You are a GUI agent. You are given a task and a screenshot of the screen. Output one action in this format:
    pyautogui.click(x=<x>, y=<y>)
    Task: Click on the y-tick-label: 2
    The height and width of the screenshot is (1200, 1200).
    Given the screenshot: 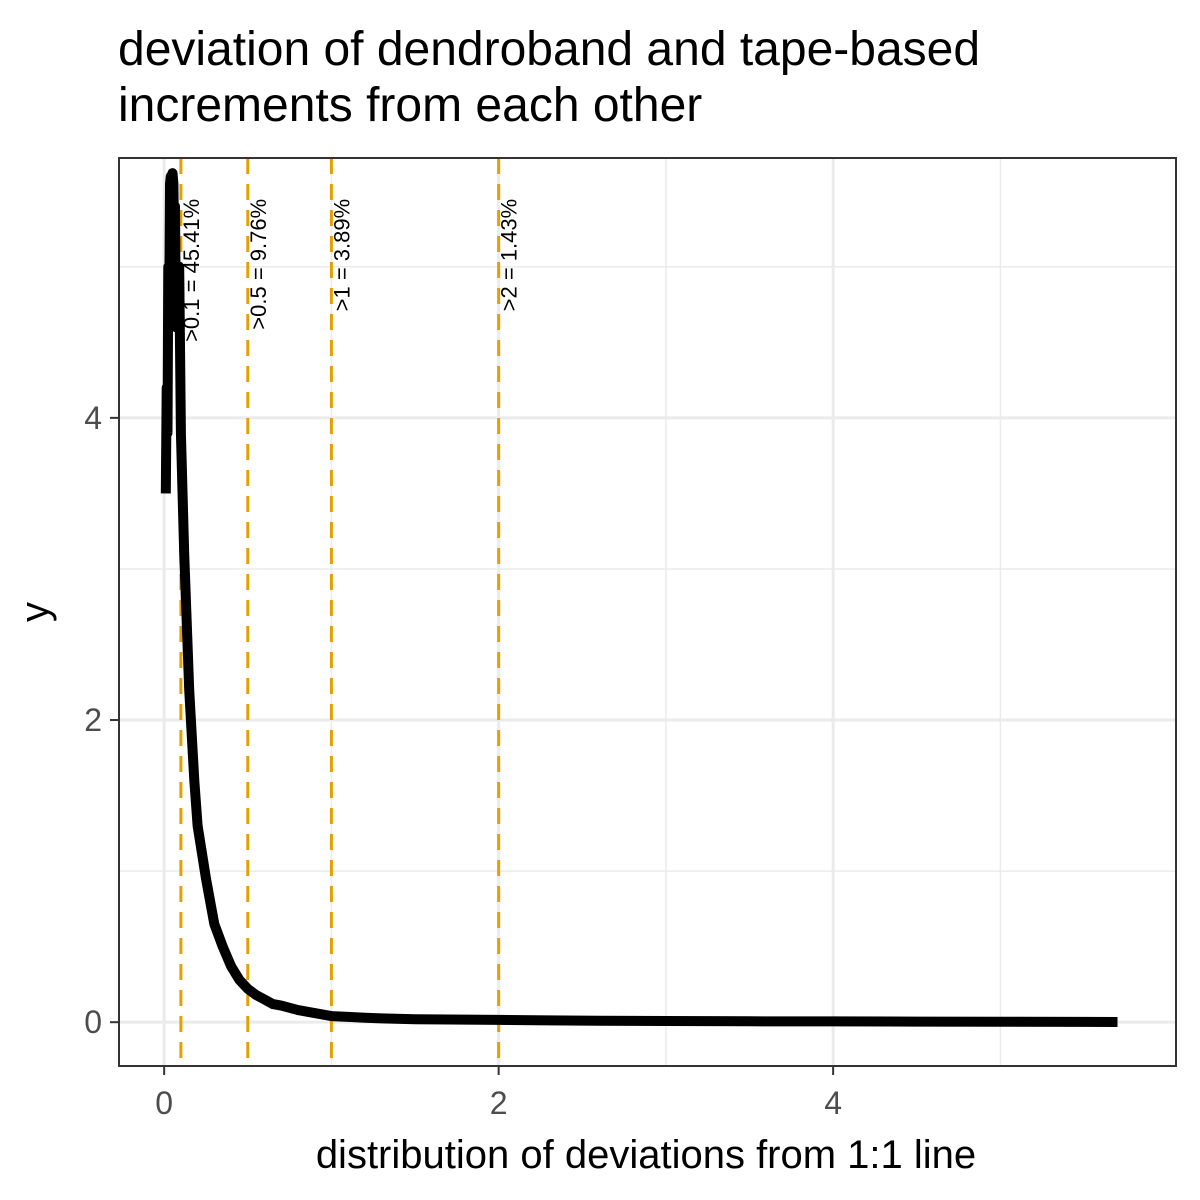 What is the action you would take?
    pyautogui.click(x=93, y=720)
    